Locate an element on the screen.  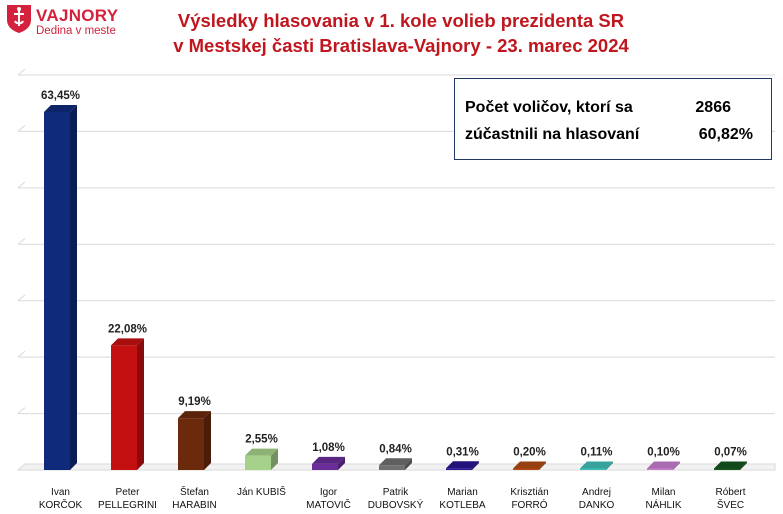
vajnory-logo: VAJNORY Dedina v meste is located at coordinates (71, 21).